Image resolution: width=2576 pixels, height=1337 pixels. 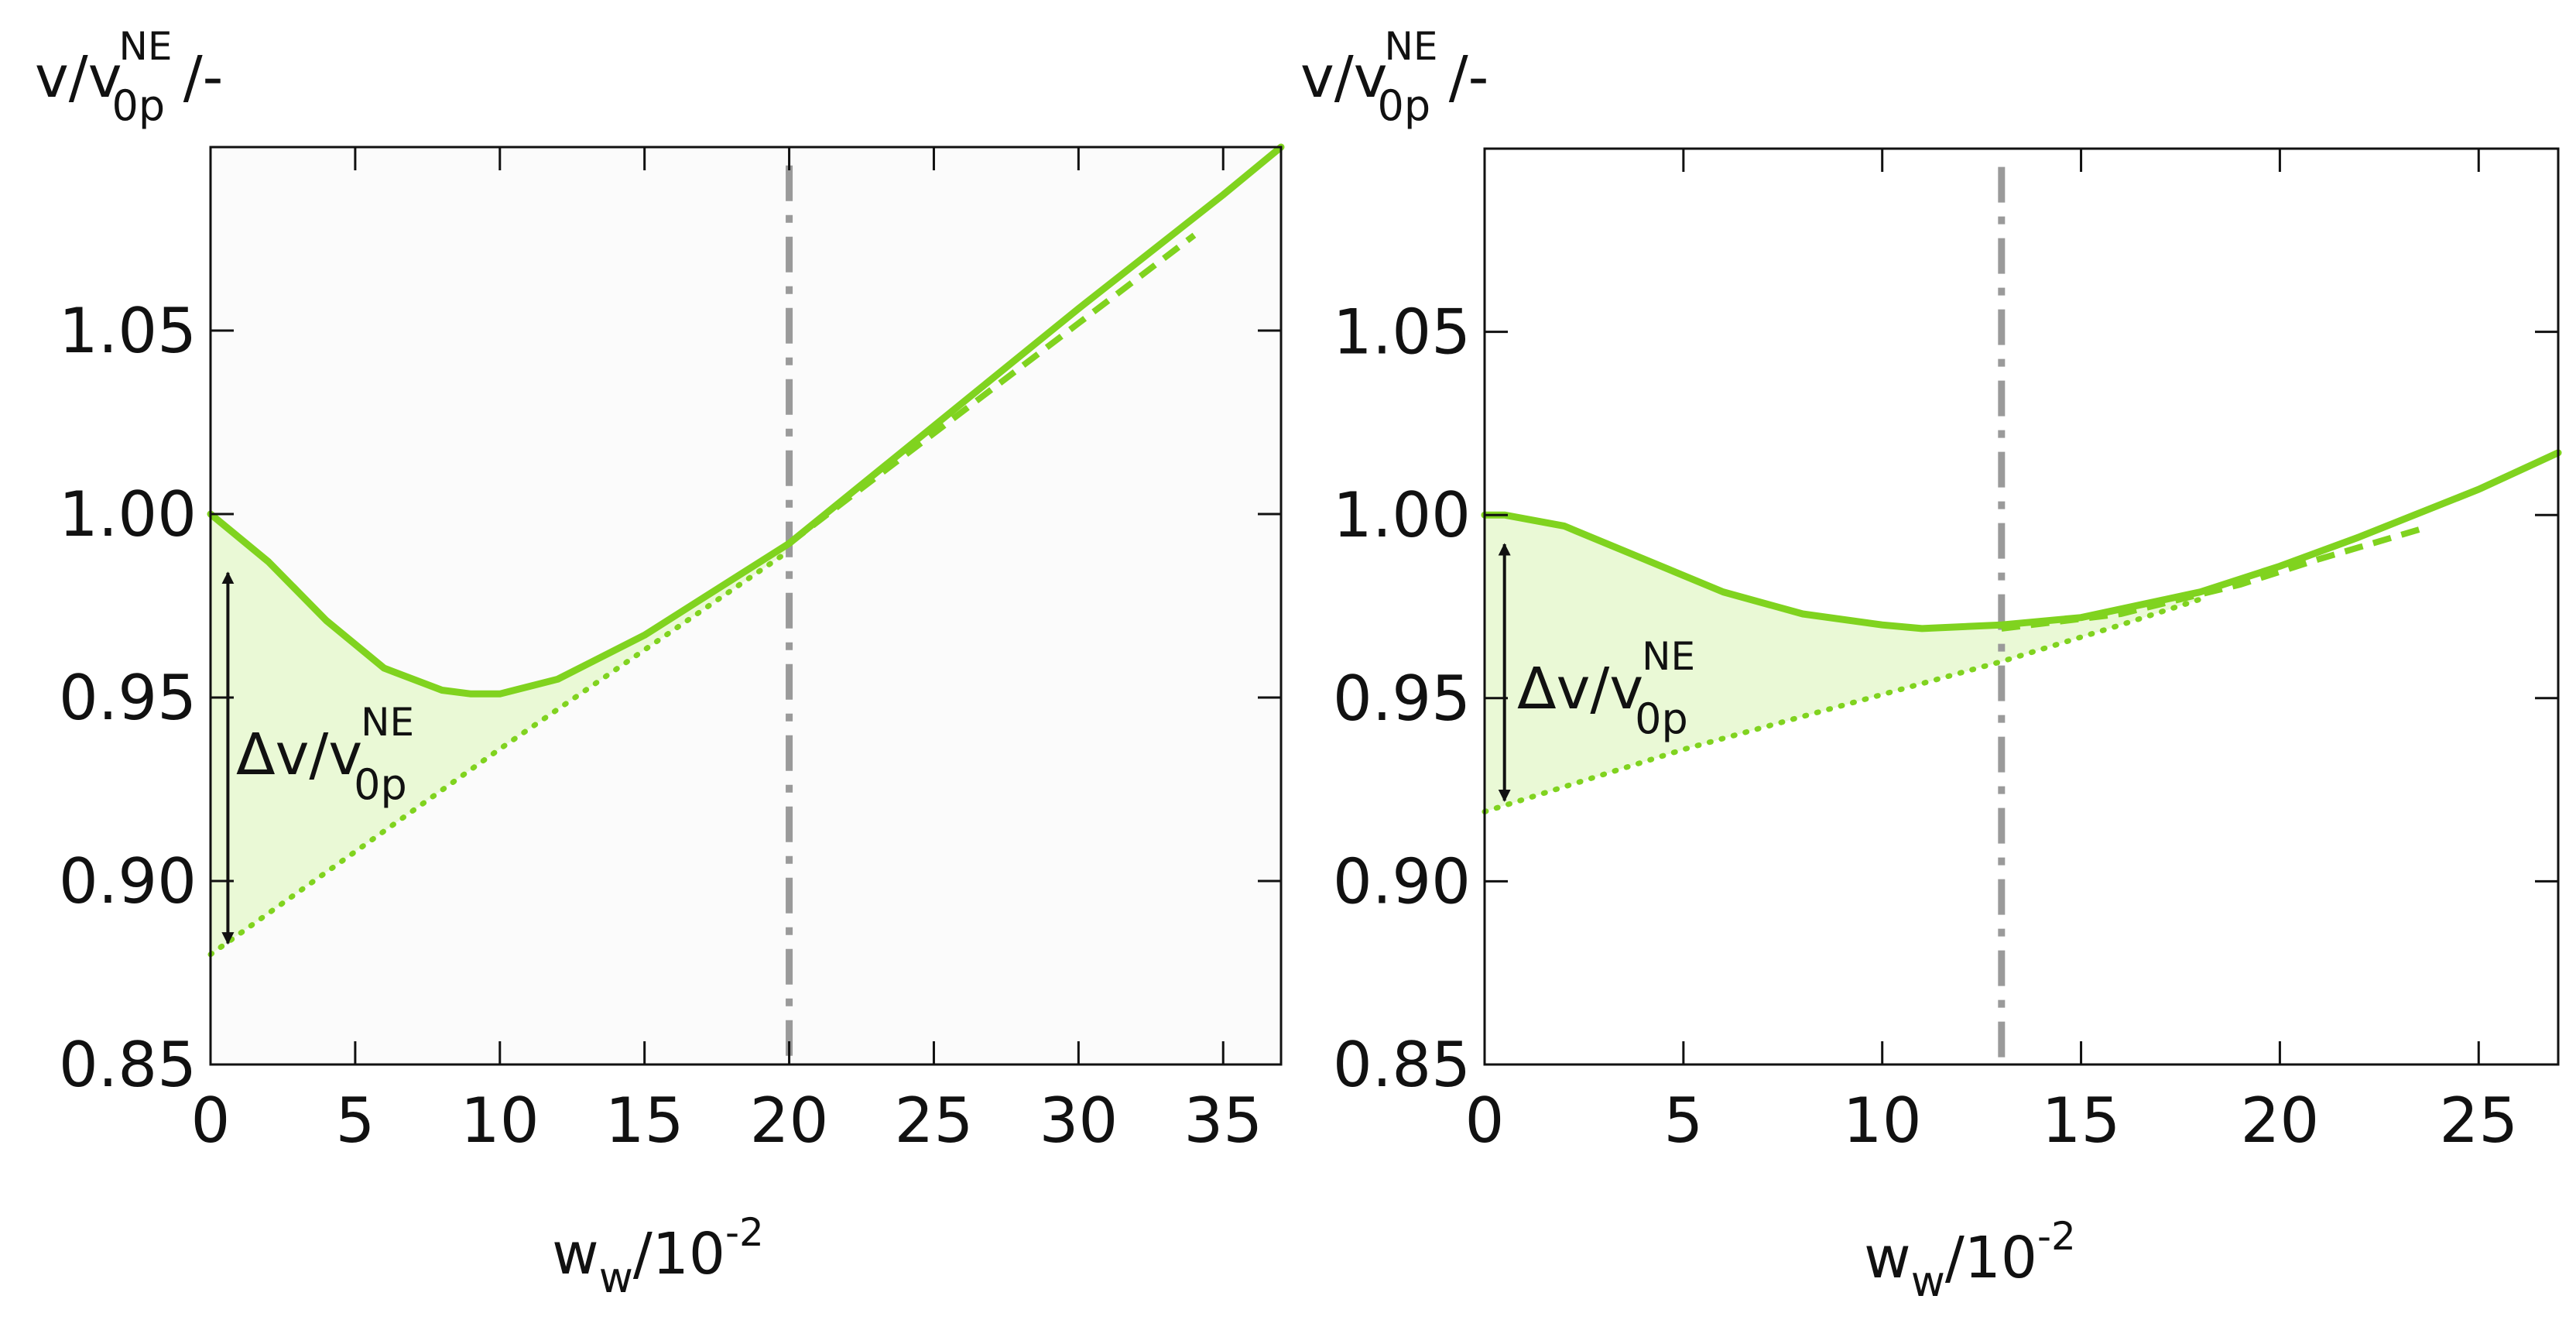 What do you see at coordinates (1223, 1121) in the screenshot?
I see `x-tick-label: 35` at bounding box center [1223, 1121].